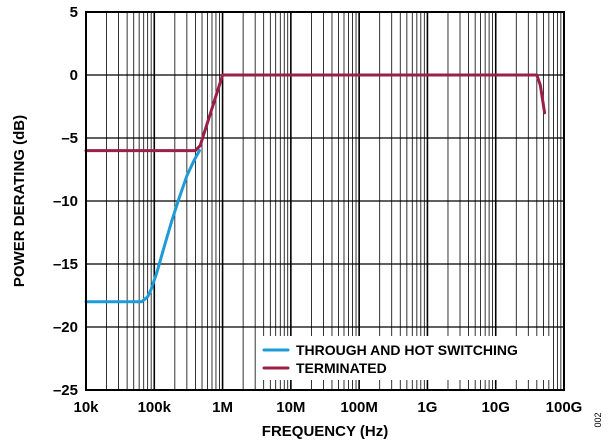 This screenshot has height=440, width=610. Describe the element at coordinates (564, 407) in the screenshot. I see `x-tick-label: 100G` at that location.